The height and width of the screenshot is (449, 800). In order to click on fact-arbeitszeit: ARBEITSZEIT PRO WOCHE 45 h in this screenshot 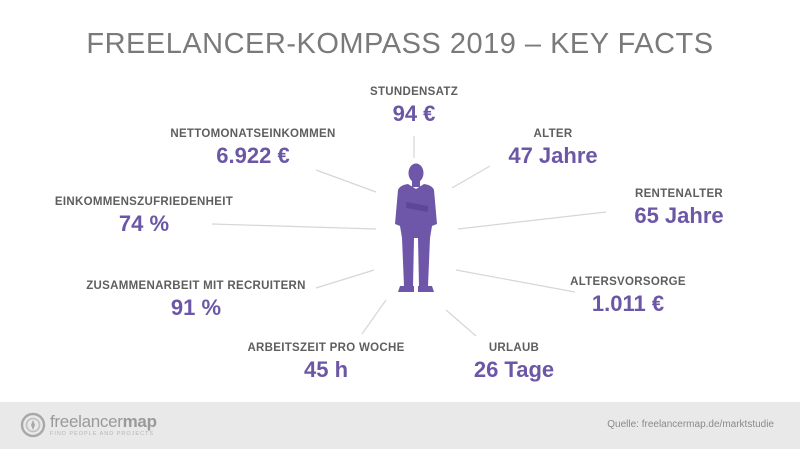, I will do `click(326, 362)`.